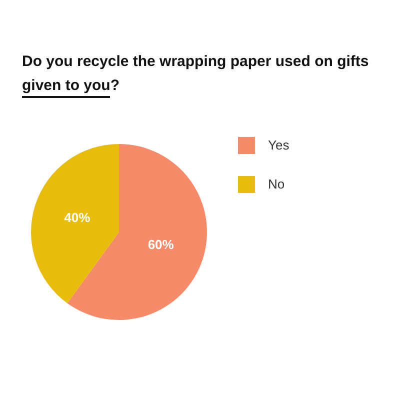 This screenshot has height=396, width=396. Describe the element at coordinates (279, 145) in the screenshot. I see `legend-label: Yes` at that location.